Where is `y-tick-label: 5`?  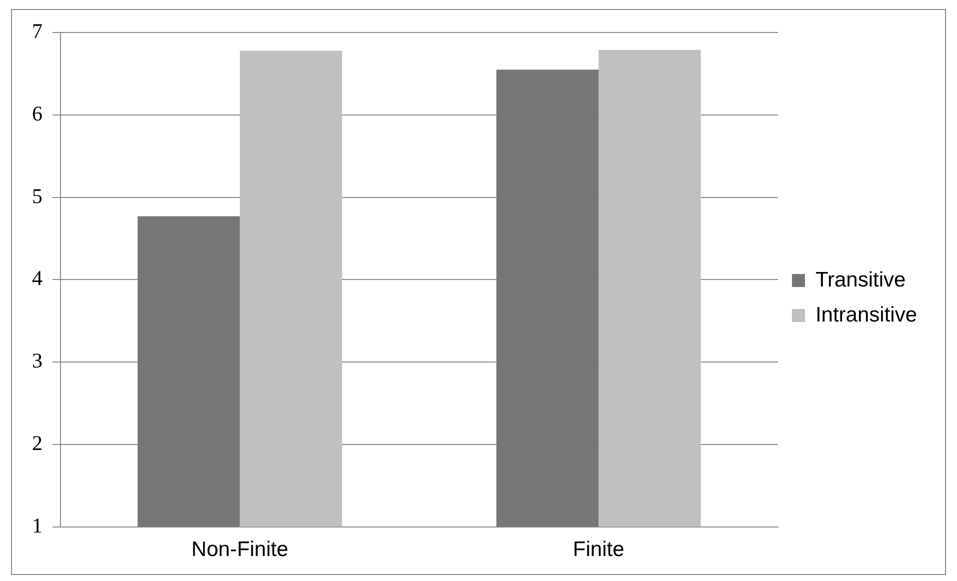 y-tick-label: 5 is located at coordinates (37, 196).